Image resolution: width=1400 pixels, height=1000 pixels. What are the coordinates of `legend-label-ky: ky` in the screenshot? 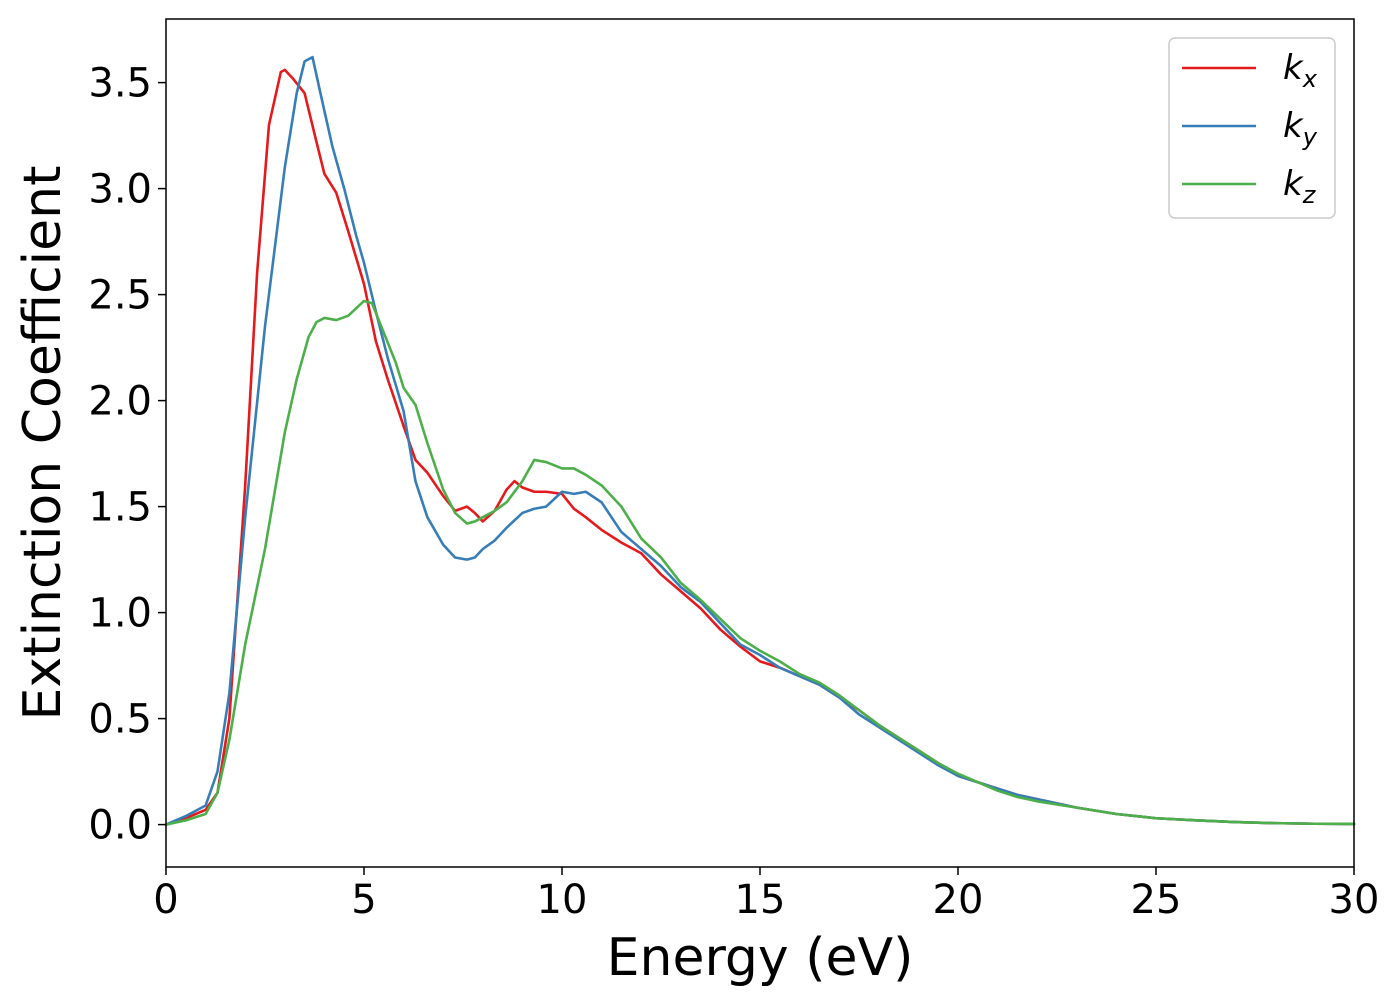 It's located at (1300, 128).